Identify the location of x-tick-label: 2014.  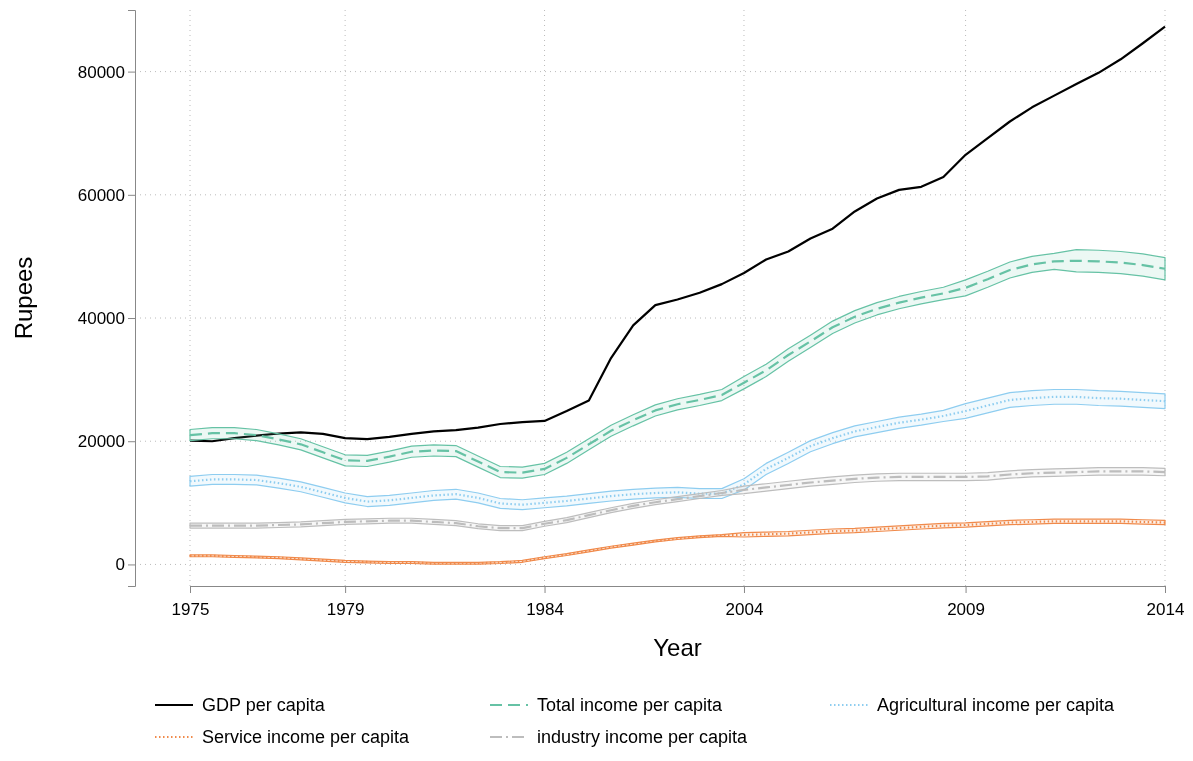
(1165, 609).